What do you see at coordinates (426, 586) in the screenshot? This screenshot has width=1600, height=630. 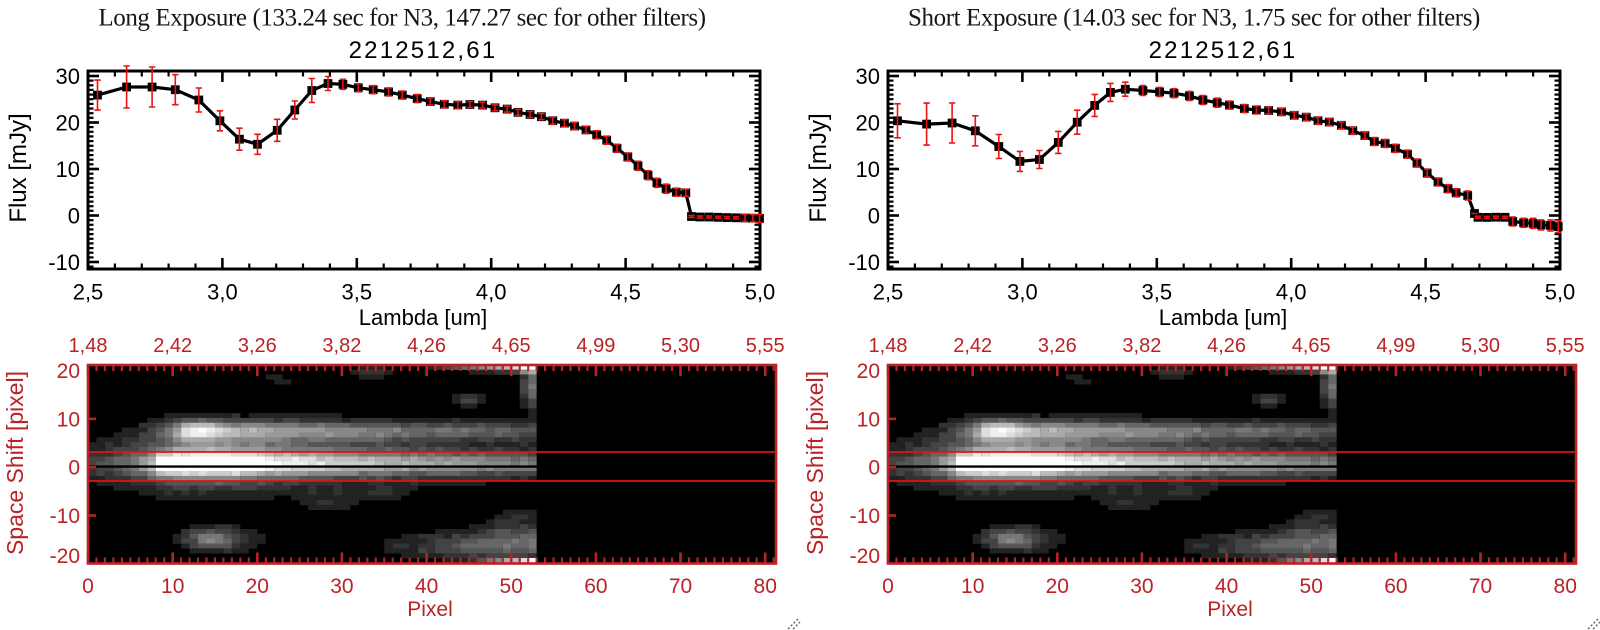 I see `svg-text: 40` at bounding box center [426, 586].